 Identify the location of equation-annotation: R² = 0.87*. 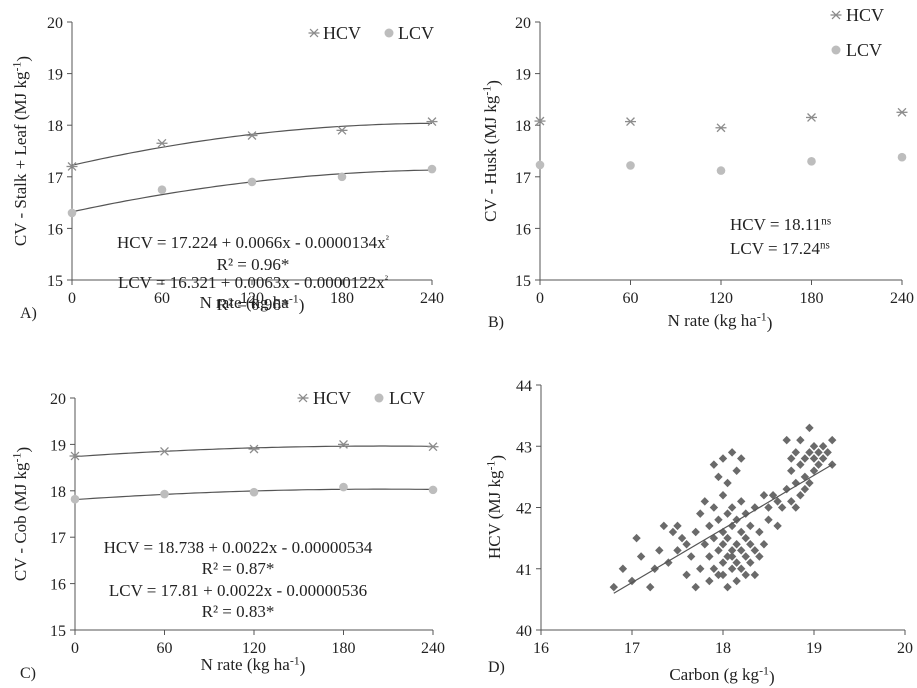
(238, 568).